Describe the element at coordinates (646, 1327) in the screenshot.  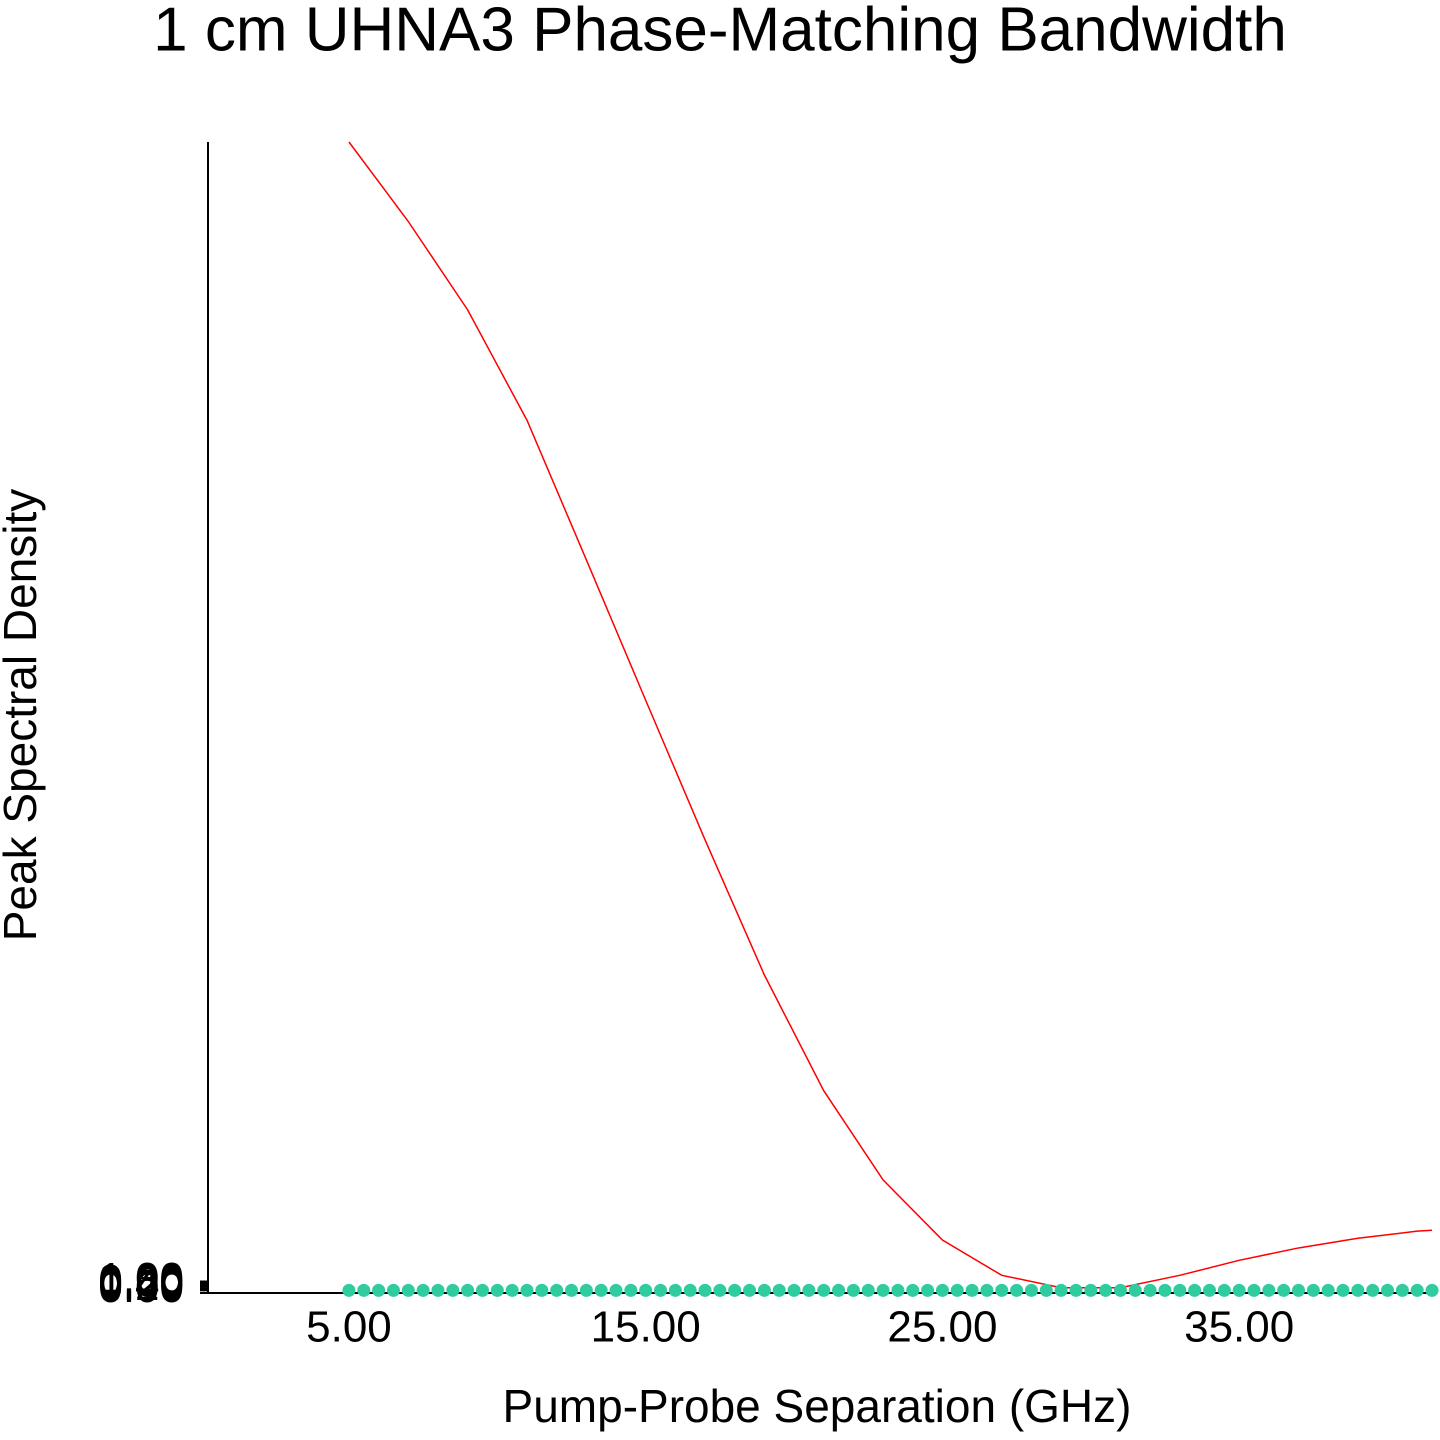
I see `x-tick-label: 15.00` at that location.